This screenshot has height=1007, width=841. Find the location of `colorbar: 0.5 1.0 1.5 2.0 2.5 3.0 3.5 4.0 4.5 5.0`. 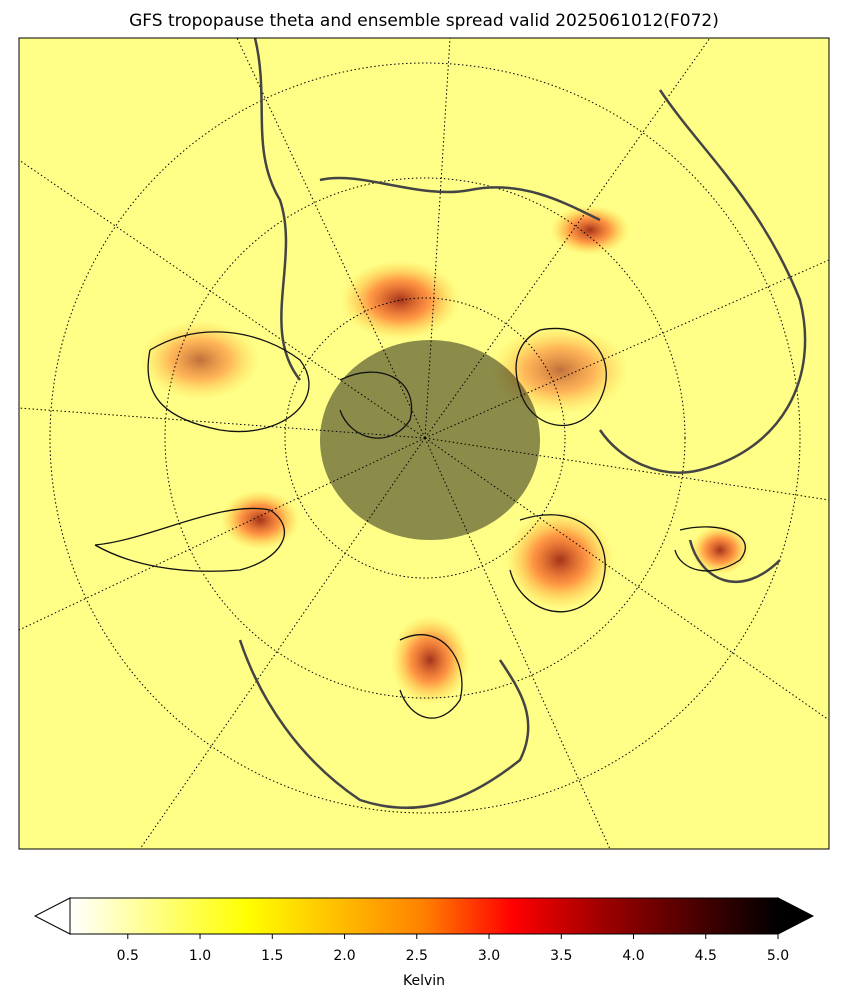

colorbar: 0.5 1.0 1.5 2.0 2.5 3.0 3.5 4.0 4.5 5.0 is located at coordinates (424, 930).